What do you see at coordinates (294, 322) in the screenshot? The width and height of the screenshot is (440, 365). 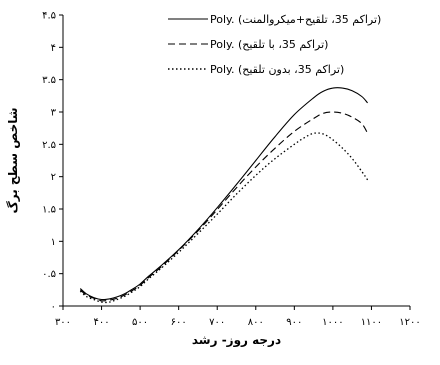 I see `x-tick-label: ۹۰۰` at bounding box center [294, 322].